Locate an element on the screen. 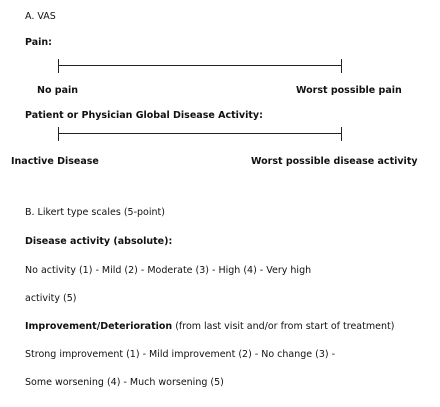 This screenshot has height=407, width=440. pain-scale-right-tick is located at coordinates (341, 66).